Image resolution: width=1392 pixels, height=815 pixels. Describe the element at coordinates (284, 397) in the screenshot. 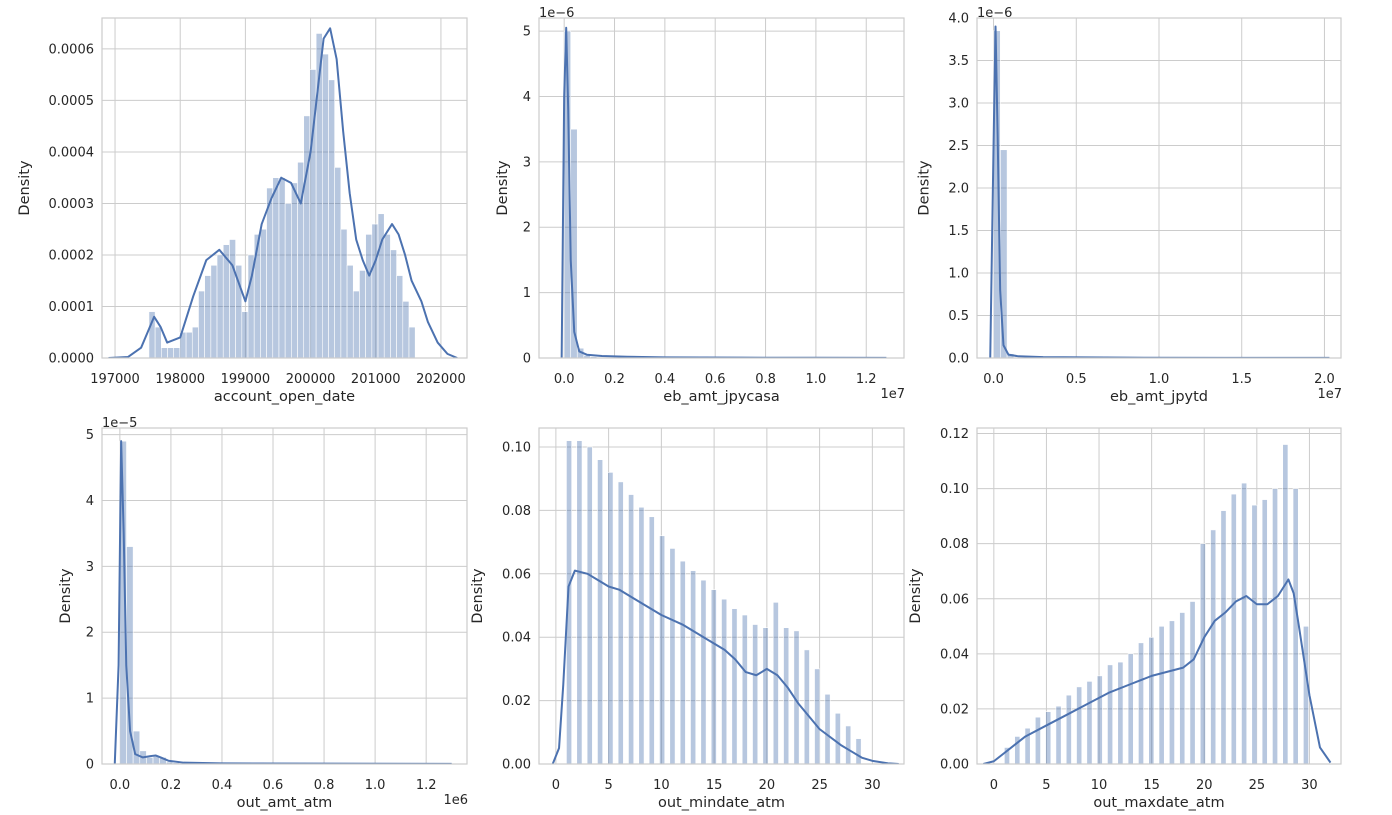

I see `x-axis-label: account_open_date` at that location.